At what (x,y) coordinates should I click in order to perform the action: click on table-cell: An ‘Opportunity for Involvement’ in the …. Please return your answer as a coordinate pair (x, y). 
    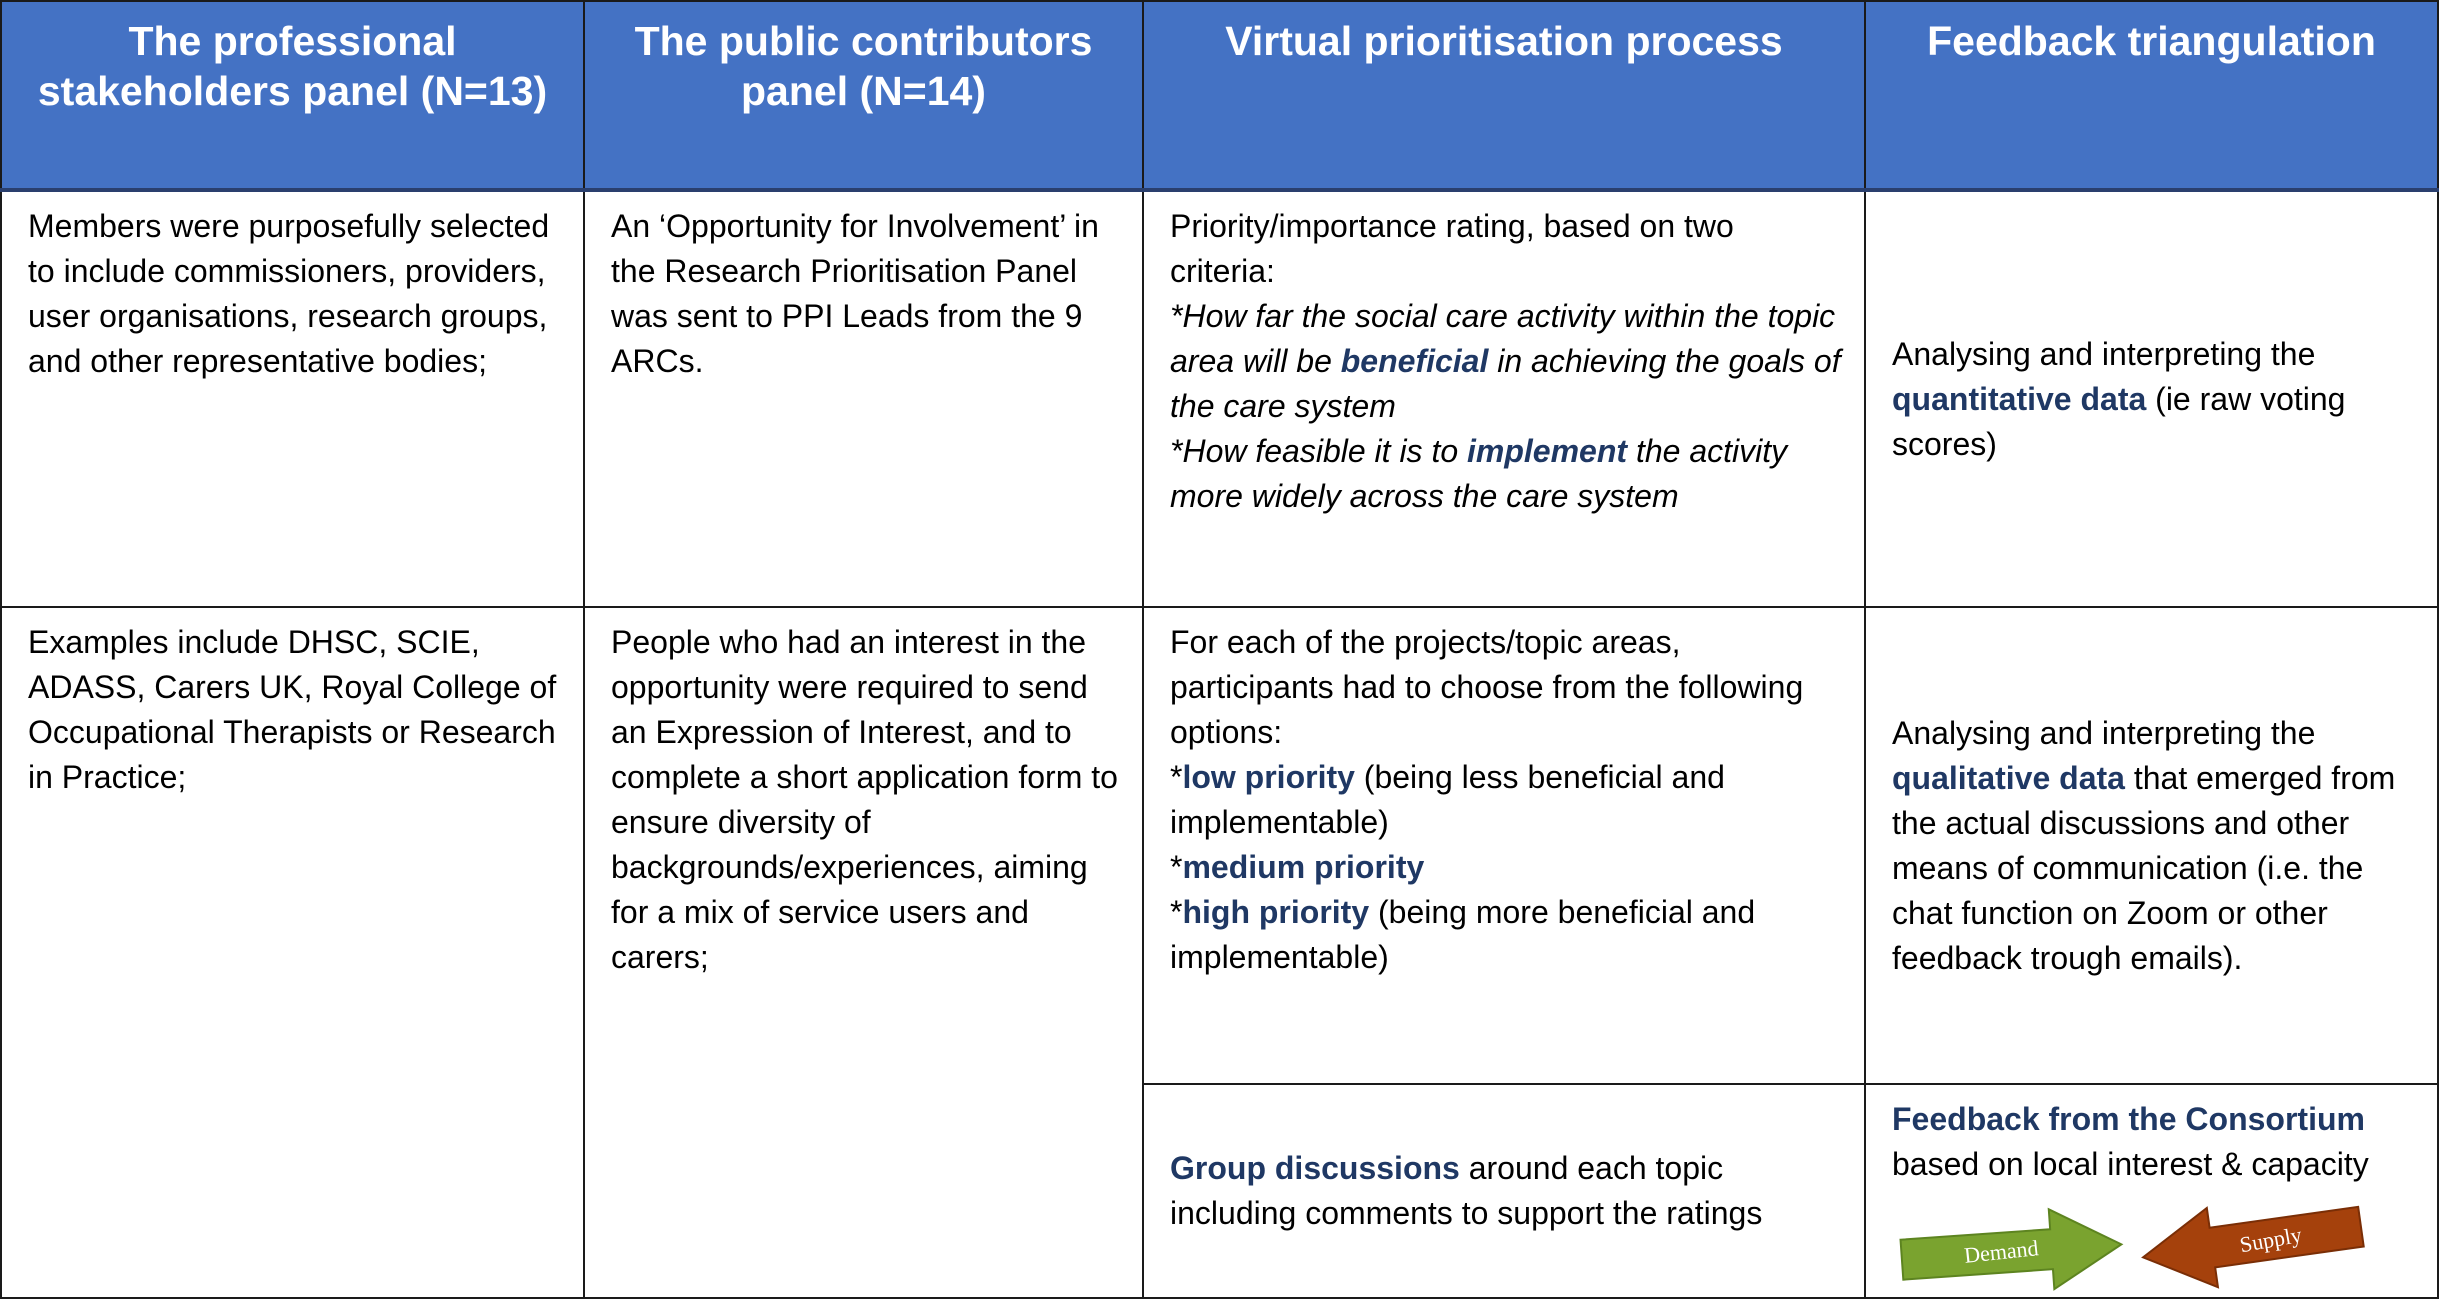
    Looking at the image, I should click on (863, 398).